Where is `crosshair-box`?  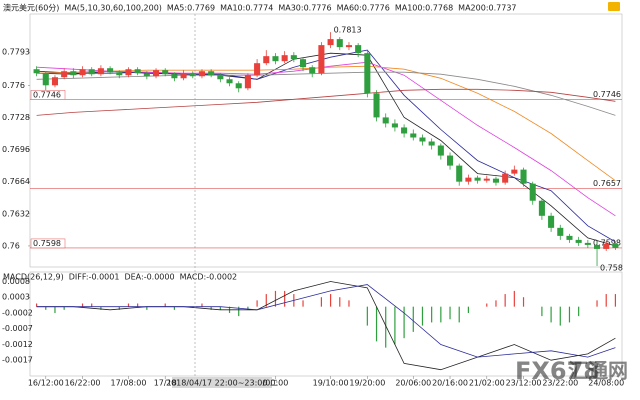
crosshair-box is located at coordinates (222, 382).